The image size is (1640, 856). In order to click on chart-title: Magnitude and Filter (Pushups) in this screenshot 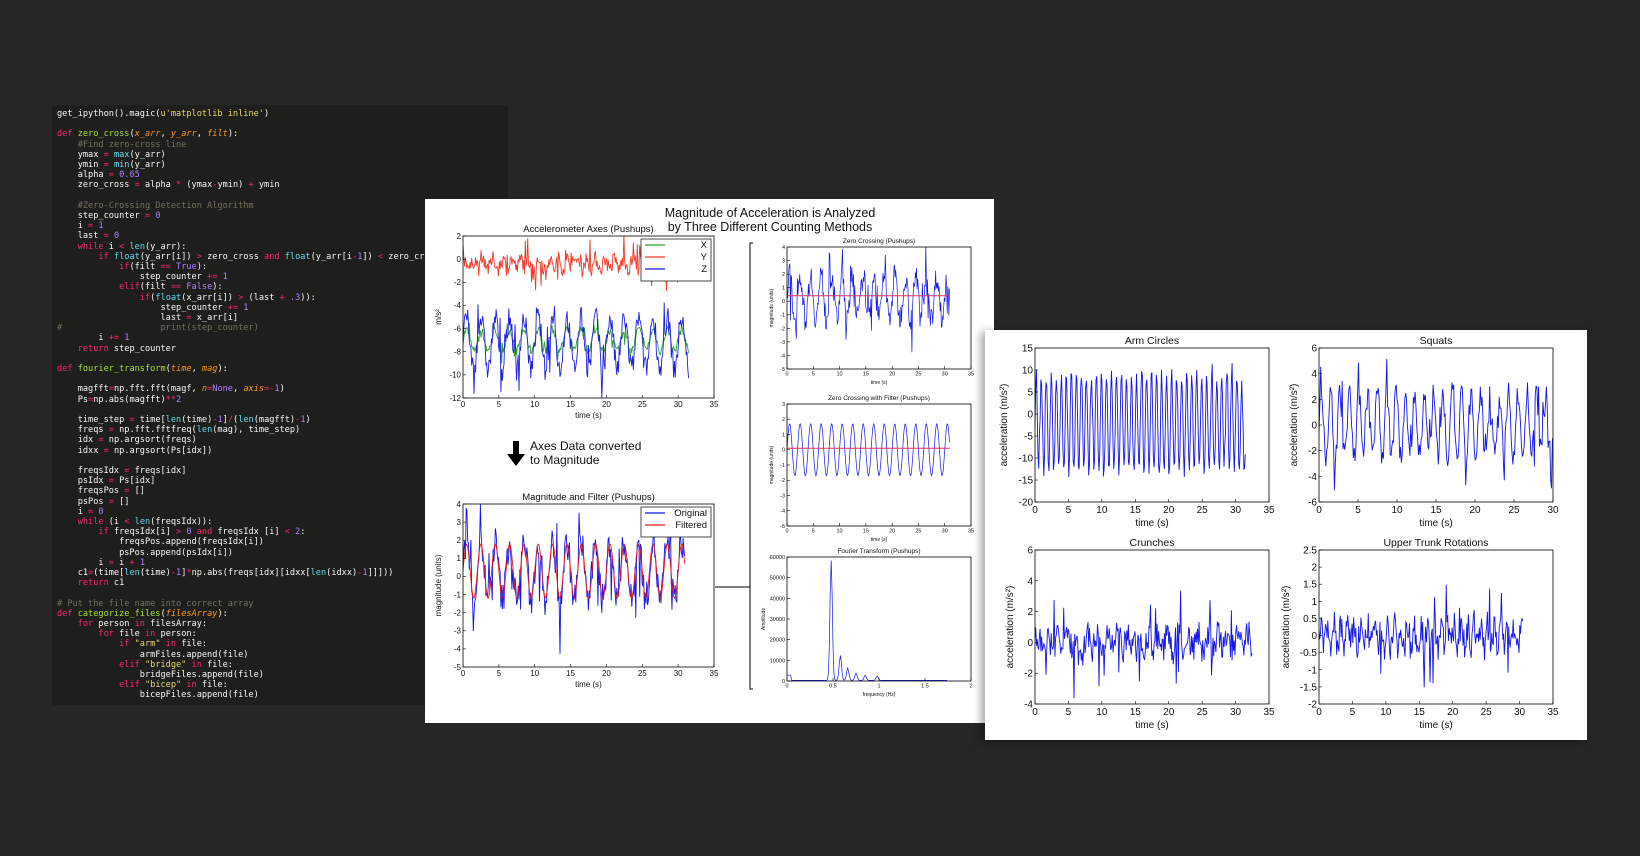, I will do `click(588, 497)`.